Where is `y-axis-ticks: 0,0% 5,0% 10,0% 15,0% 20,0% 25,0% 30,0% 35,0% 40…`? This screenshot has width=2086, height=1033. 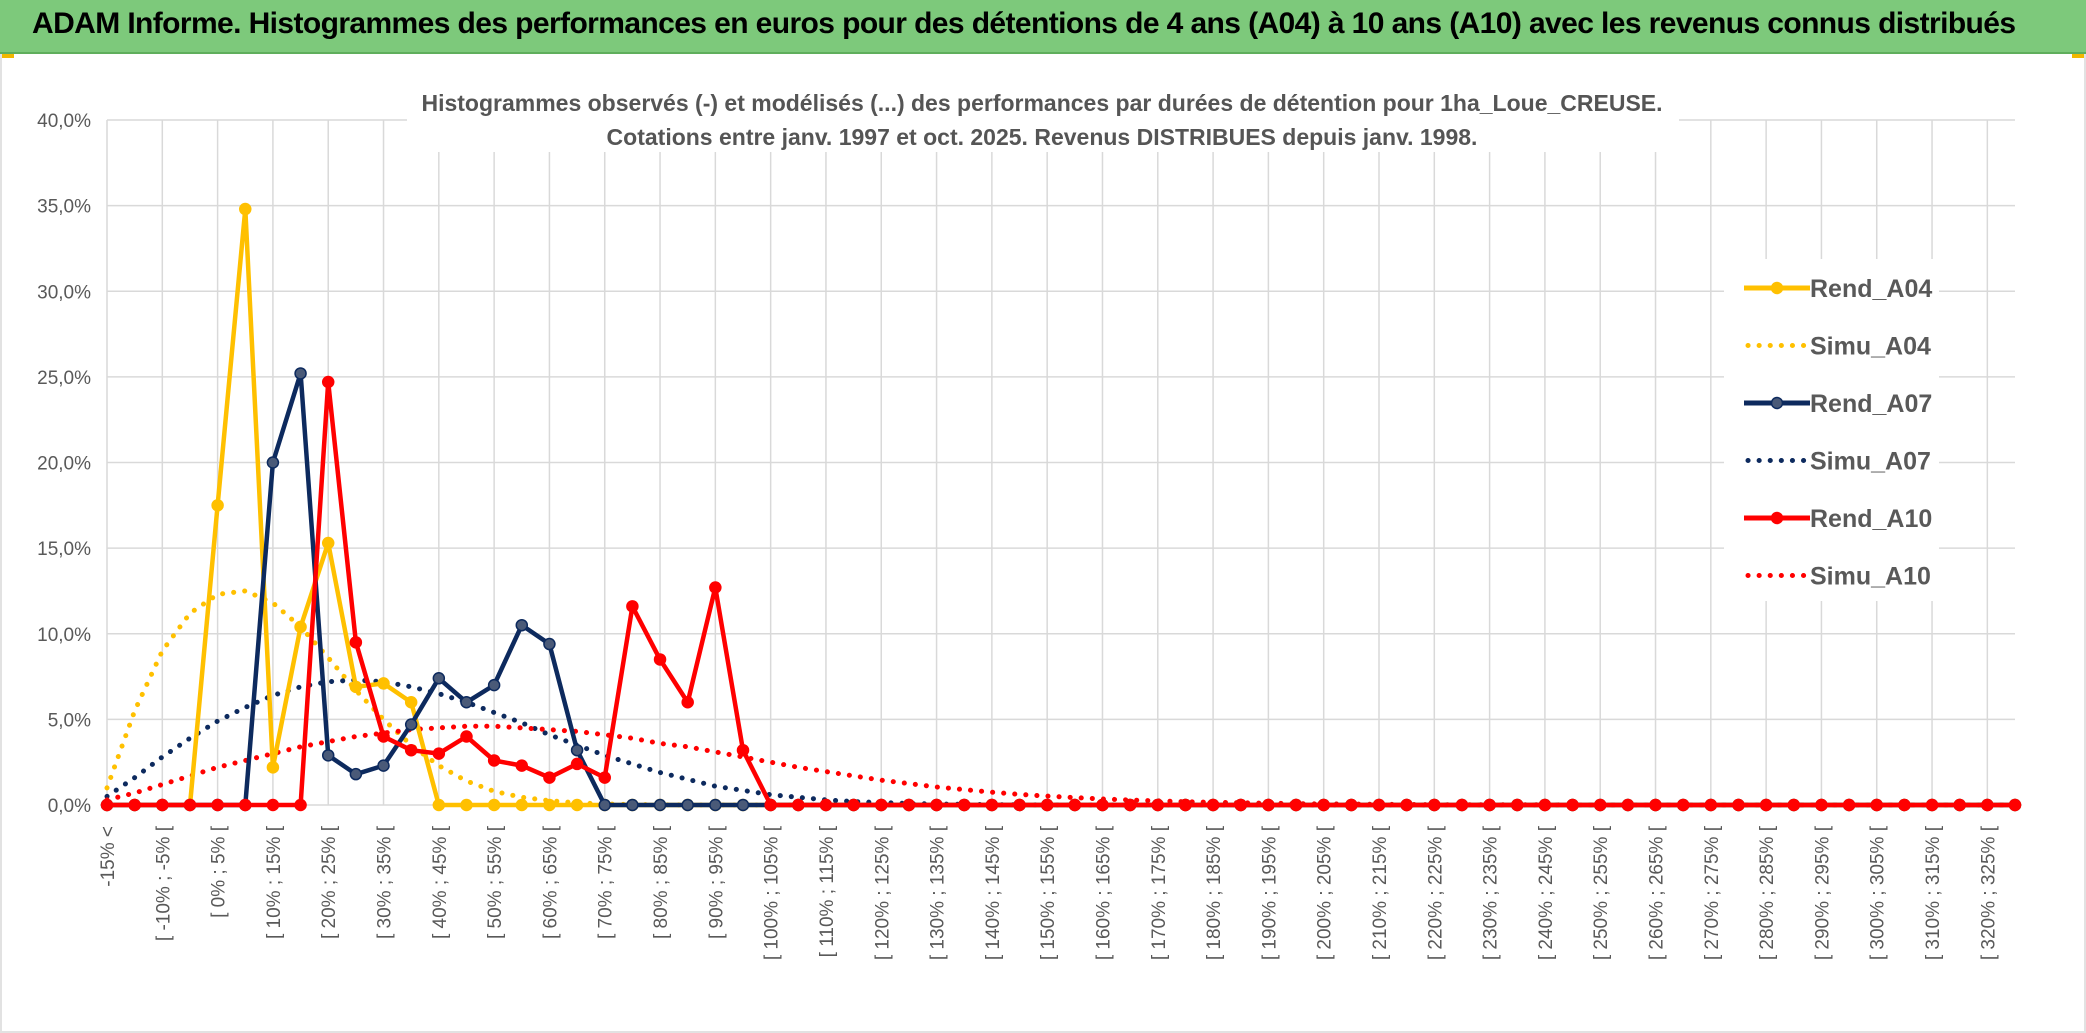 y-axis-ticks: 0,0% 5,0% 10,0% 15,0% 20,0% 25,0% 30,0% 35,0% 40… is located at coordinates (64, 464).